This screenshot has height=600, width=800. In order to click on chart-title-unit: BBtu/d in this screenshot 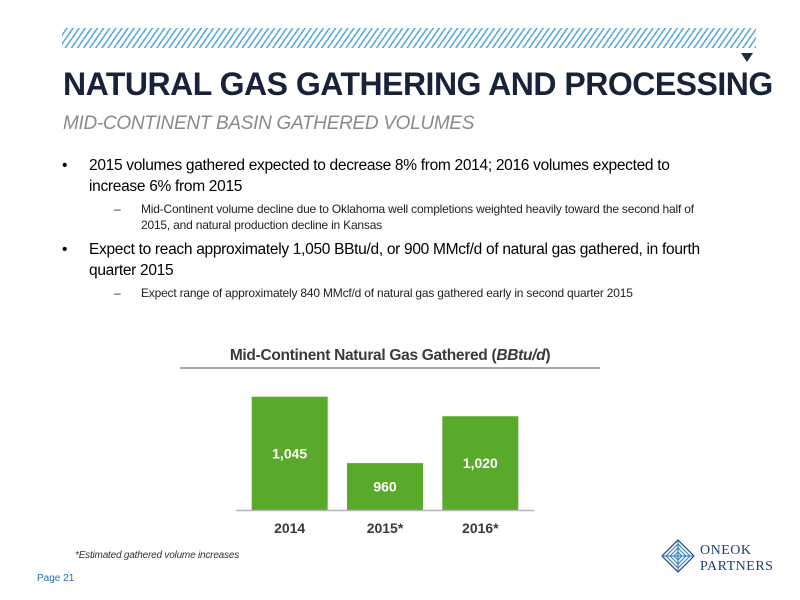, I will do `click(521, 355)`.